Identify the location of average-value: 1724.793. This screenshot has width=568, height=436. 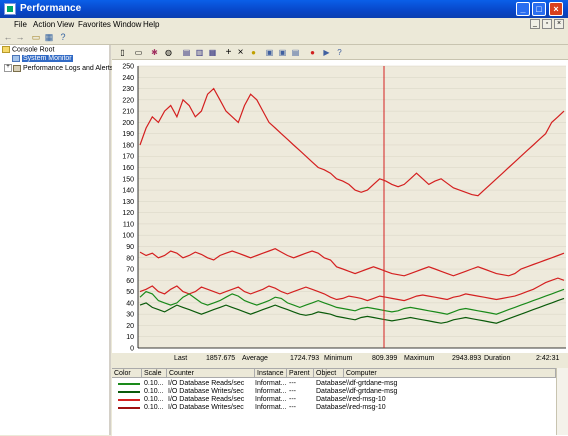
(305, 358).